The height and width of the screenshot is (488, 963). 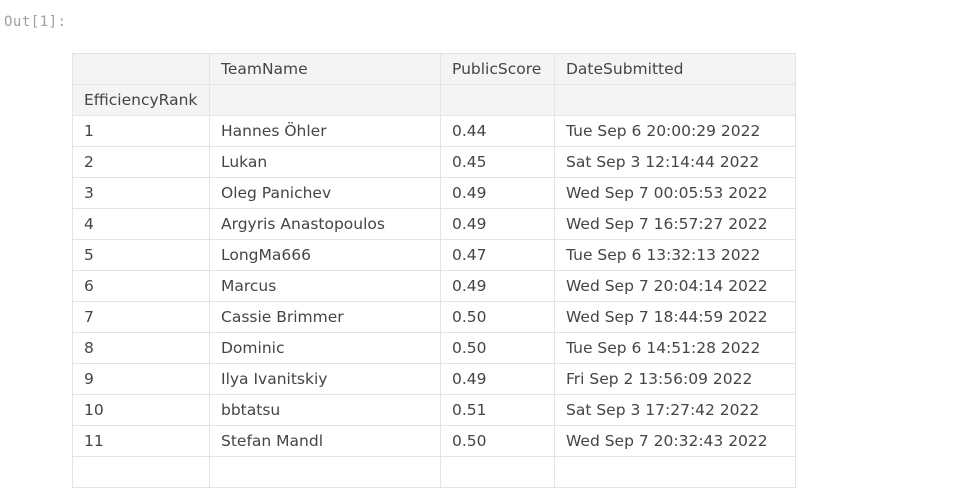 What do you see at coordinates (497, 131) in the screenshot?
I see `public-score-cell: 0.44` at bounding box center [497, 131].